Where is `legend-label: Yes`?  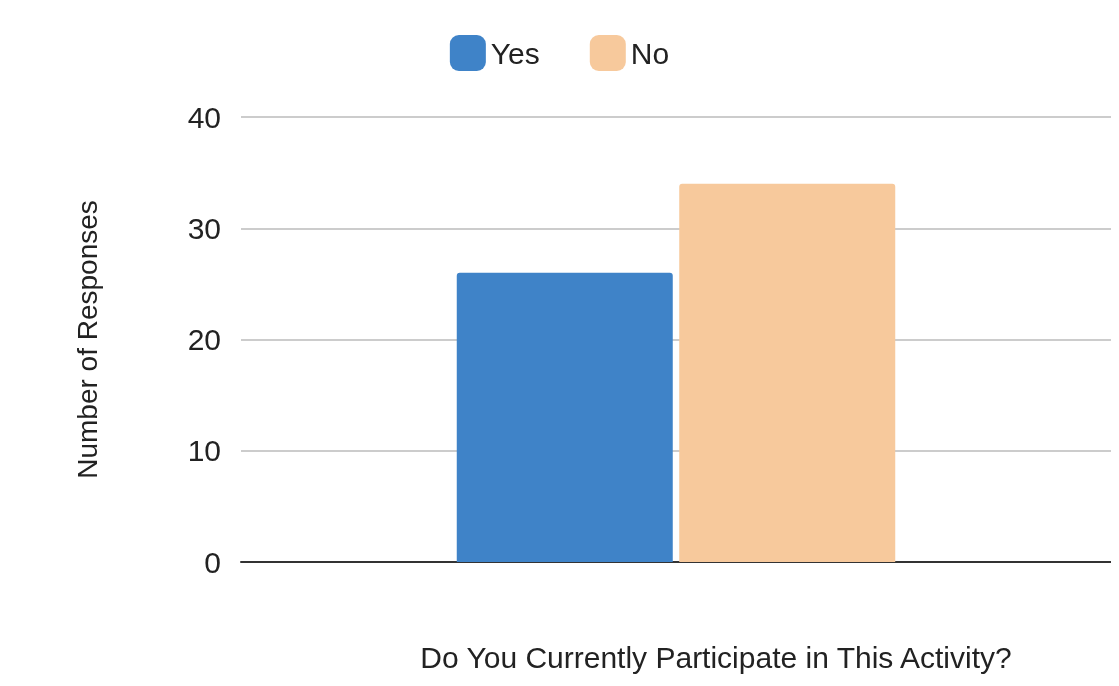
legend-label: Yes is located at coordinates (515, 53).